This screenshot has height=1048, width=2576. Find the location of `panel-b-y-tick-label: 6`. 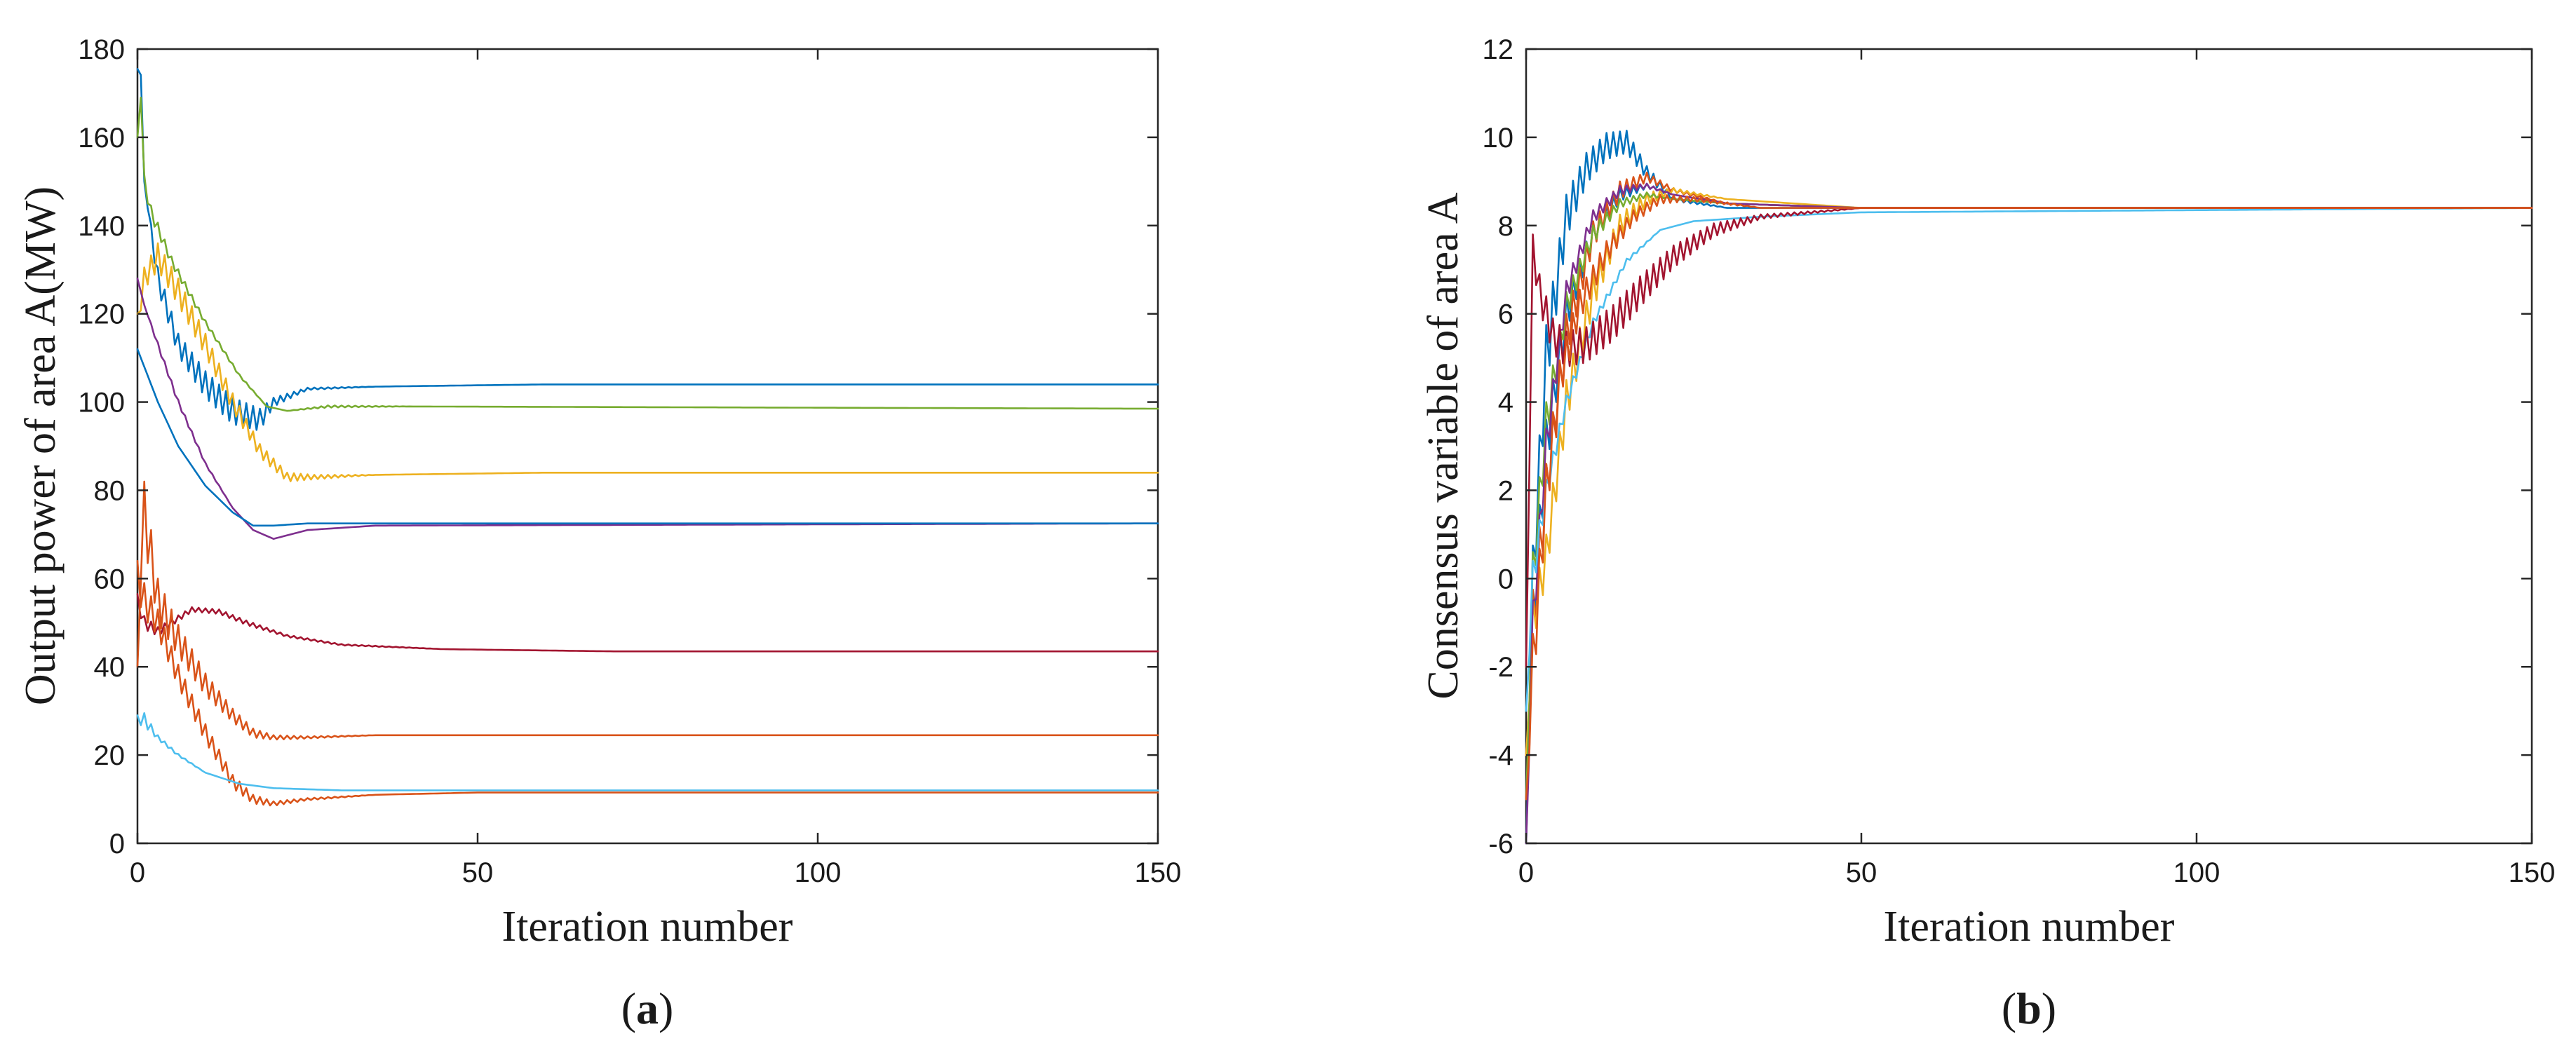

panel-b-y-tick-label: 6 is located at coordinates (1505, 314).